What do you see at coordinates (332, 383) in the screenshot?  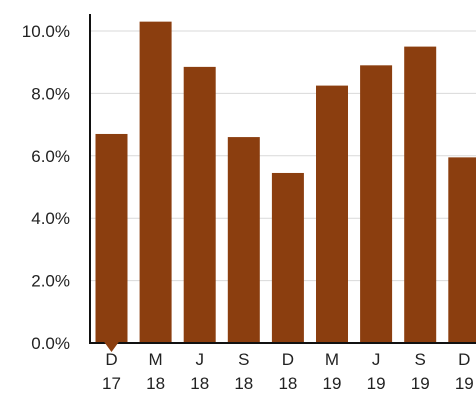 I see `x-tick-label-5-line2: 19` at bounding box center [332, 383].